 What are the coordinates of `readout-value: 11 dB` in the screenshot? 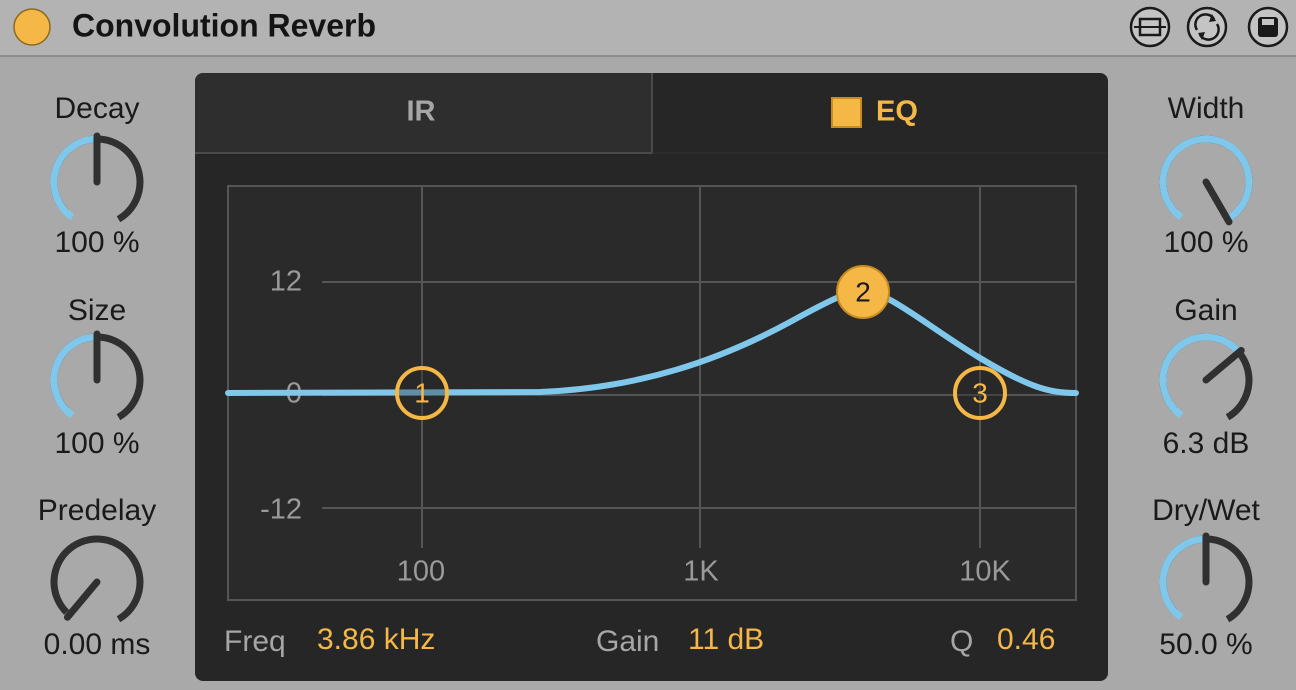 It's located at (726, 639).